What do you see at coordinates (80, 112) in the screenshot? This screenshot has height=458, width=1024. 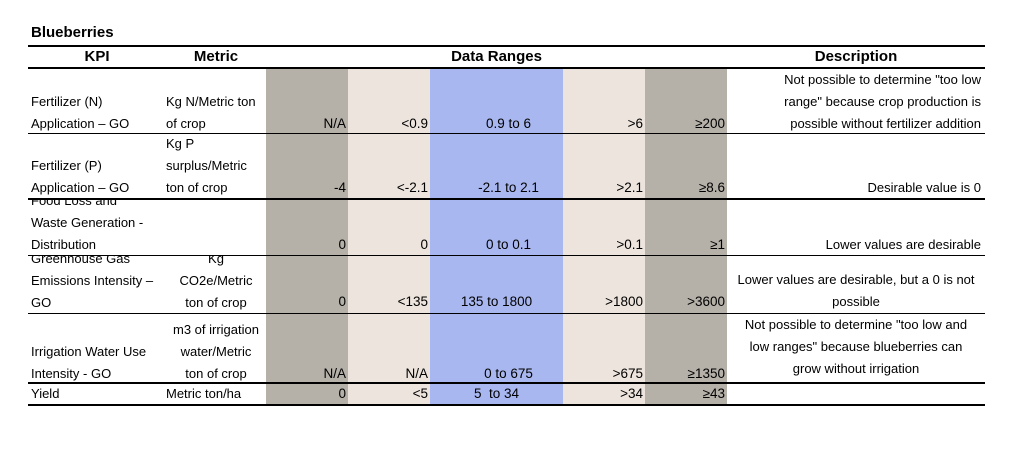 I see `kpi-cell: Fertilizer (N) Application – GO` at bounding box center [80, 112].